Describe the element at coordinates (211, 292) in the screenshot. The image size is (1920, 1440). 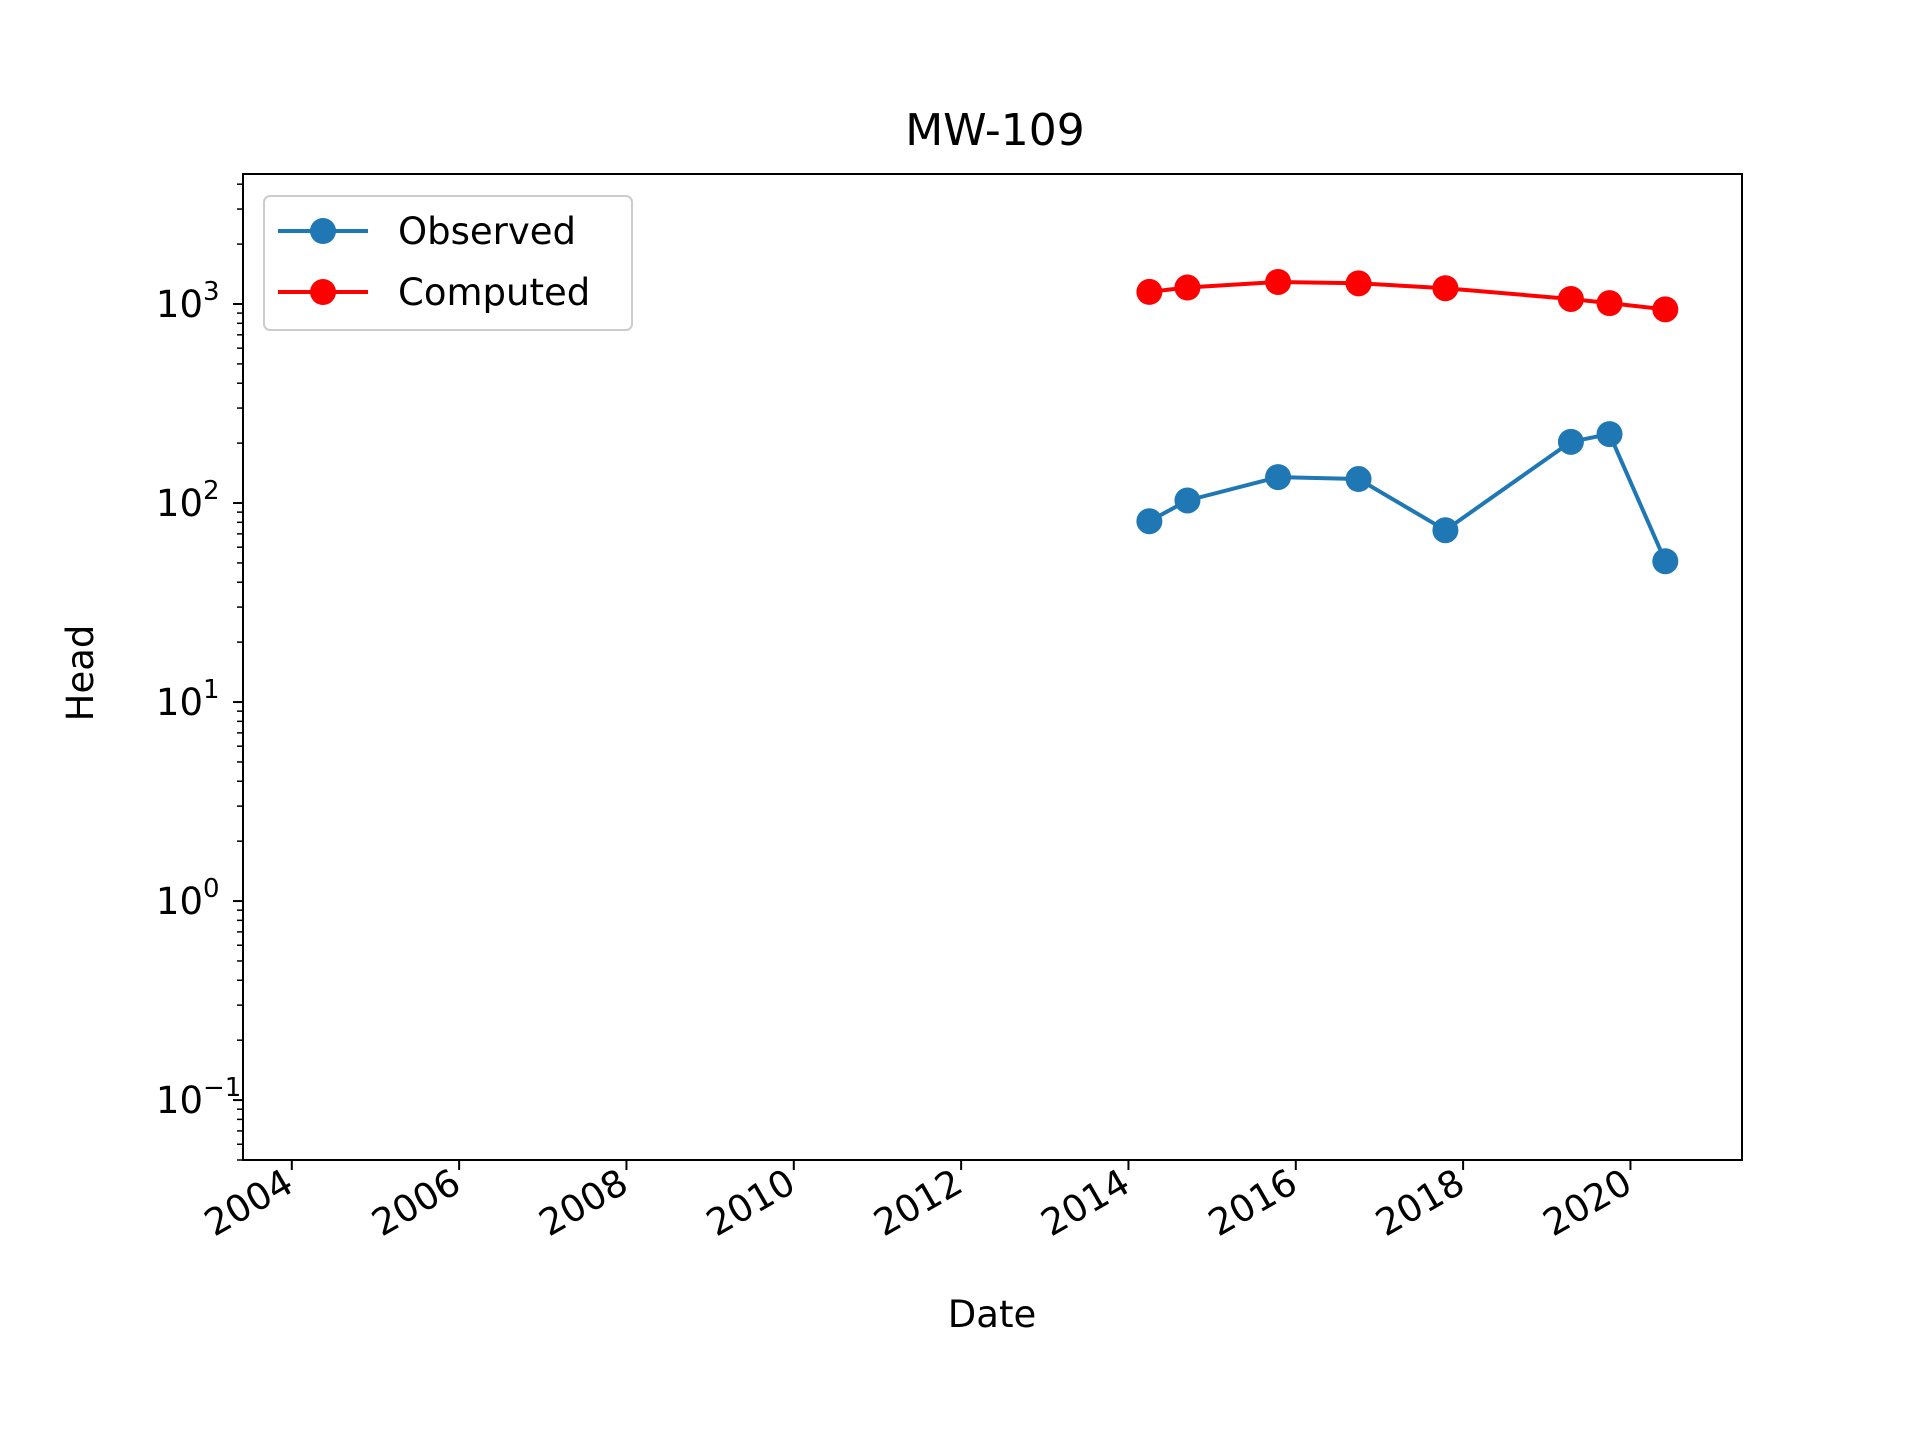
I see `y-tick-exponent: 3` at that location.